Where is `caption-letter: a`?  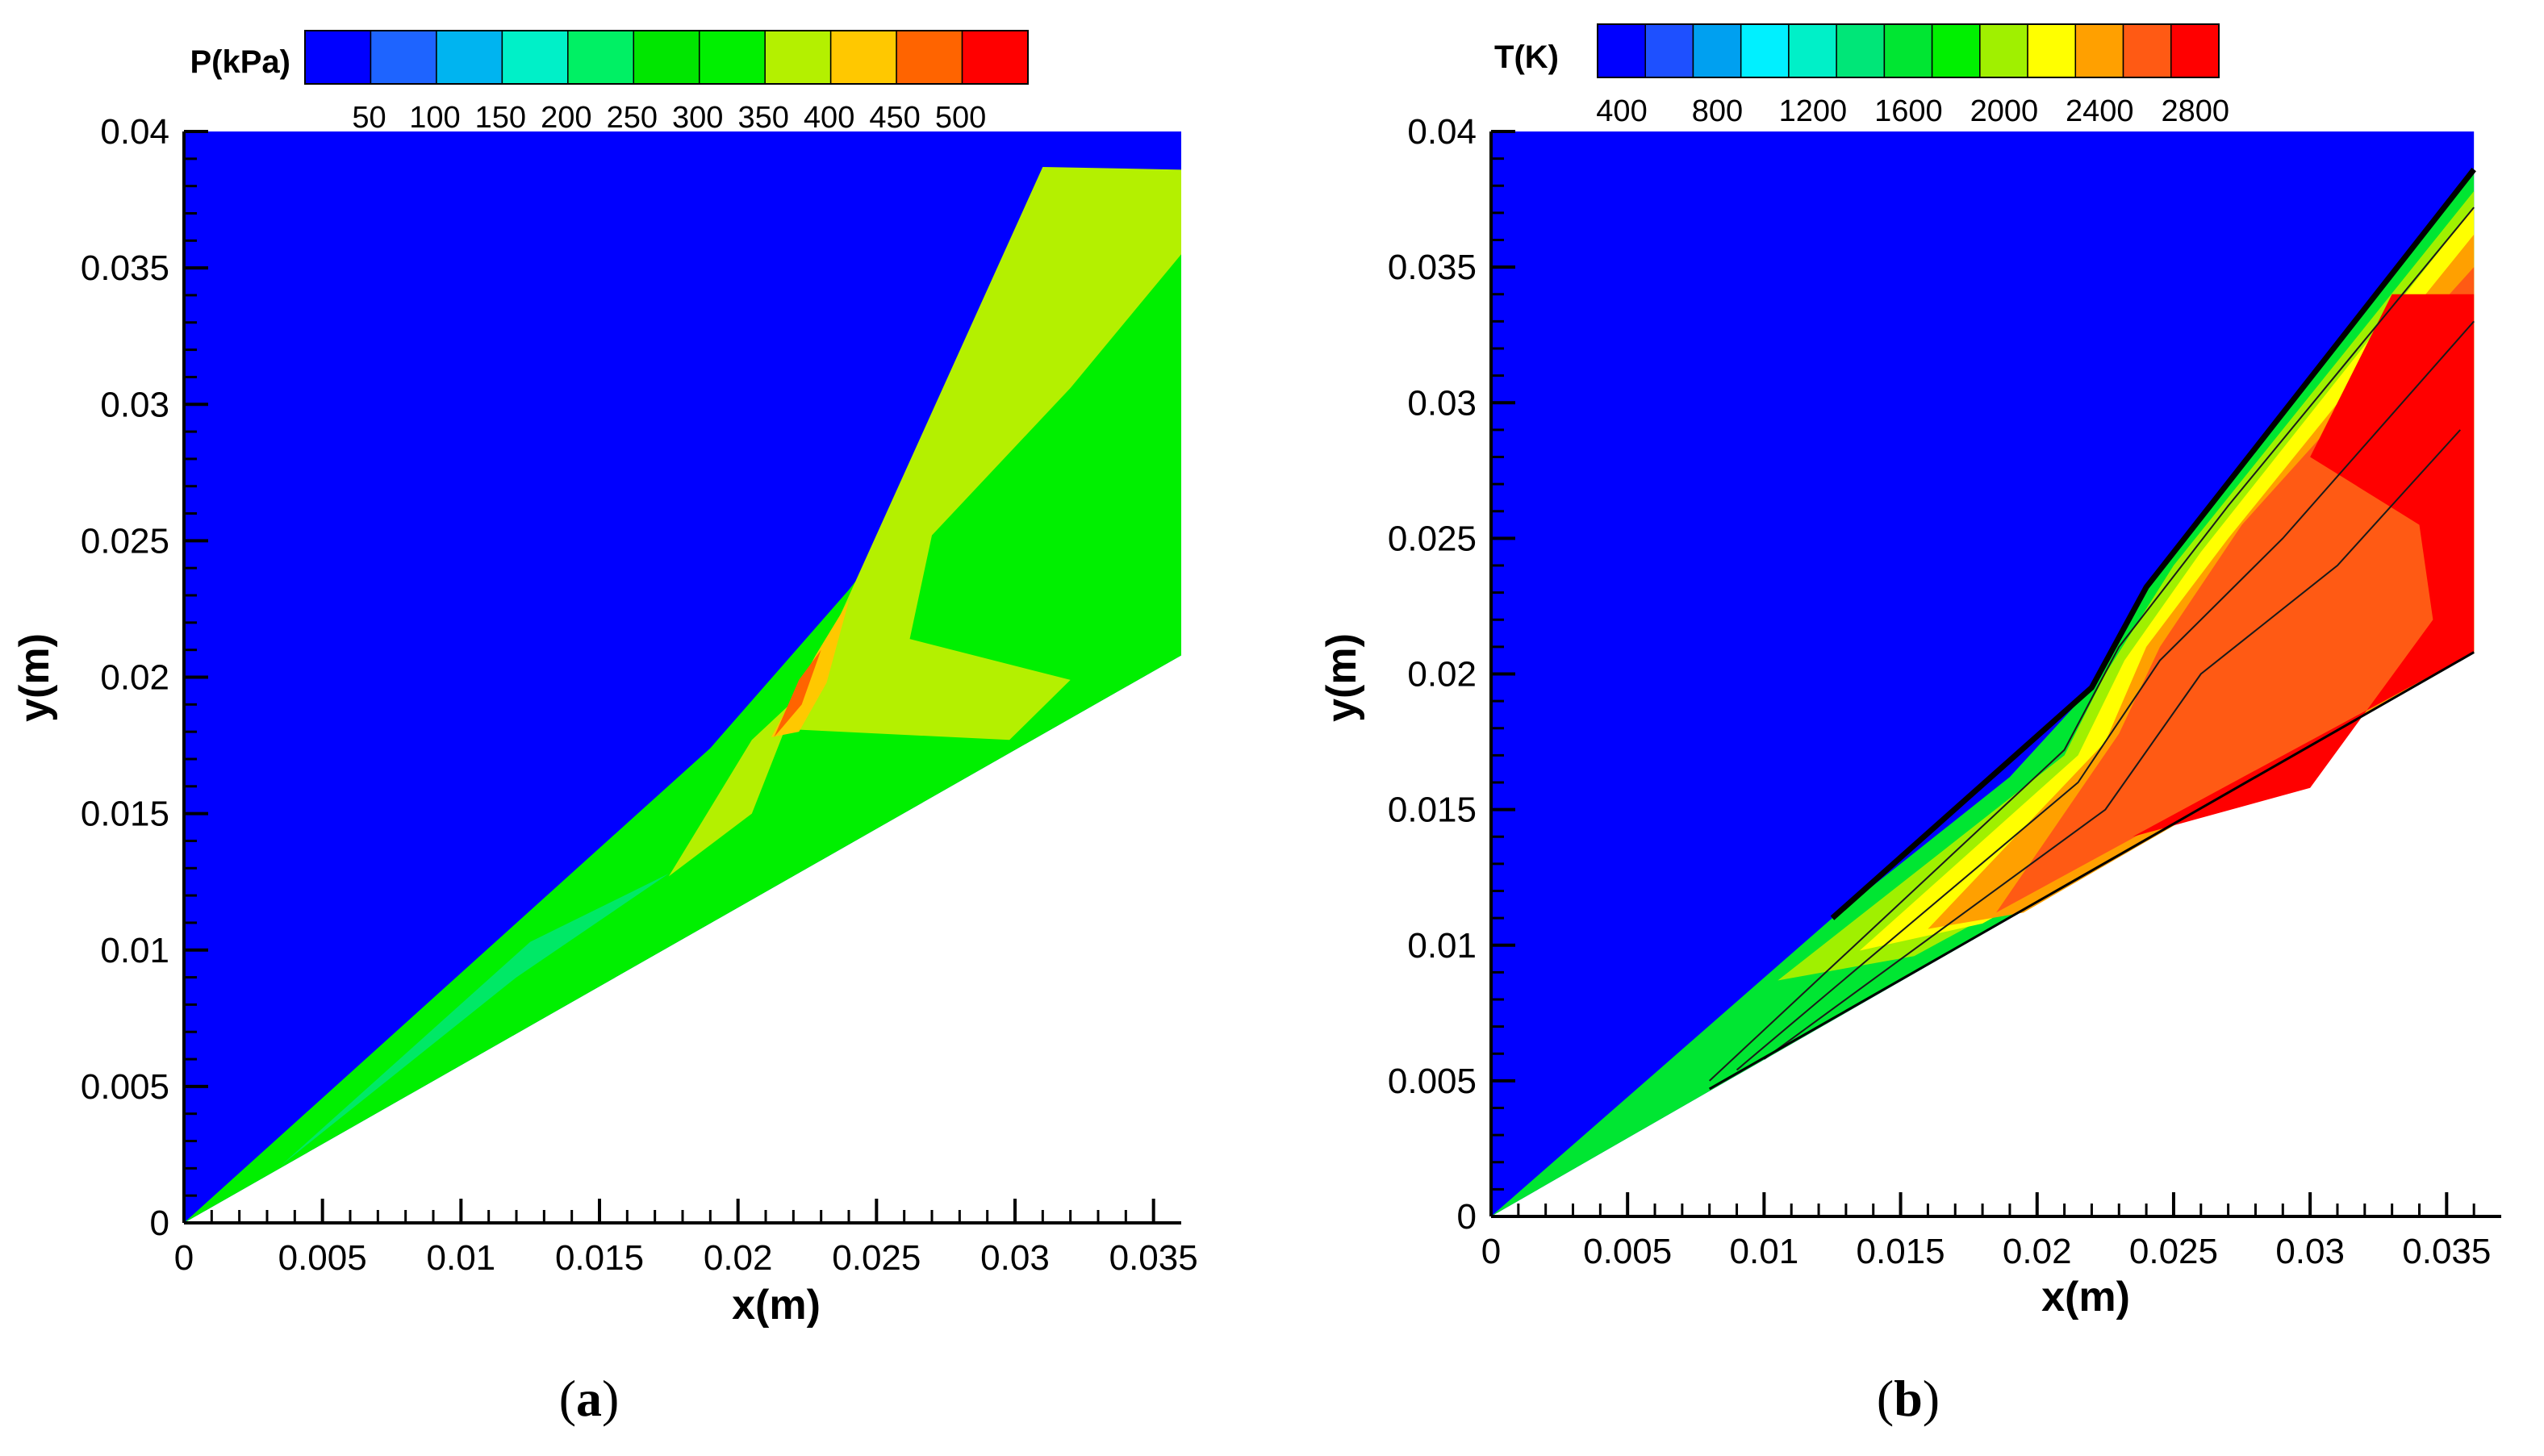
caption-letter: a is located at coordinates (589, 1398).